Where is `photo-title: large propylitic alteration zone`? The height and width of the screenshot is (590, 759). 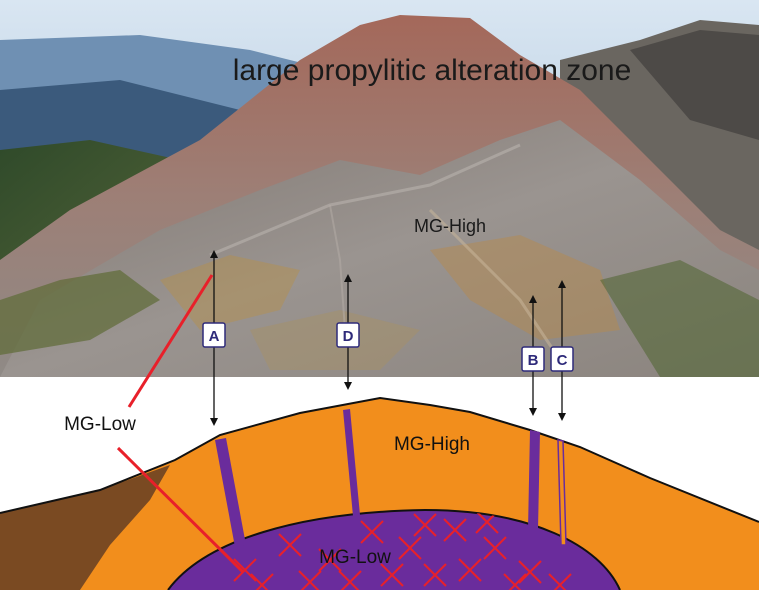
photo-title: large propylitic alteration zone is located at coordinates (432, 70).